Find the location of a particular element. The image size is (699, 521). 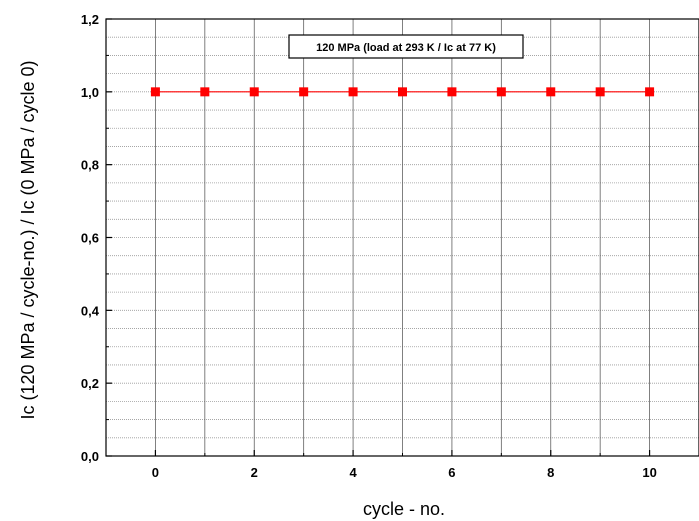

y-tick-label: 0,4 is located at coordinates (90, 310).